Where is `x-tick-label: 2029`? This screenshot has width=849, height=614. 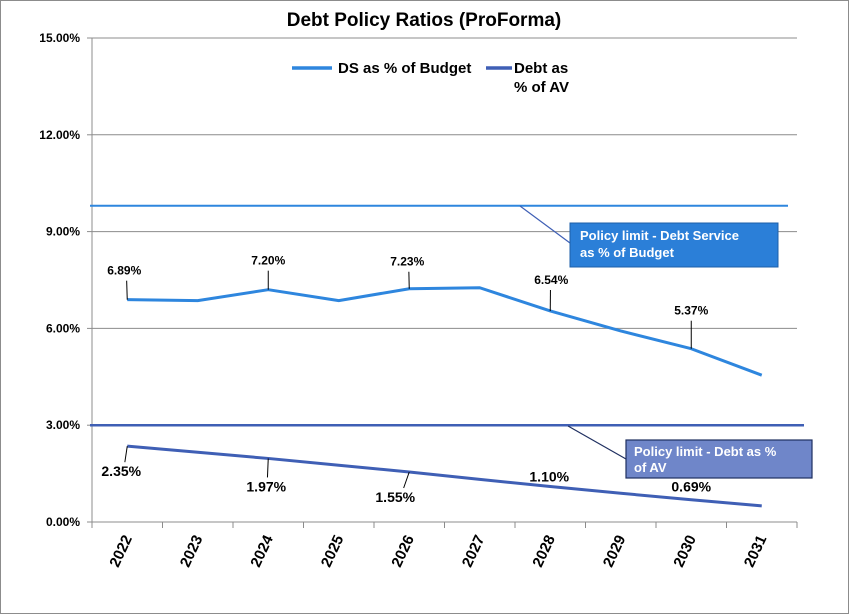 x-tick-label: 2029 is located at coordinates (615, 551).